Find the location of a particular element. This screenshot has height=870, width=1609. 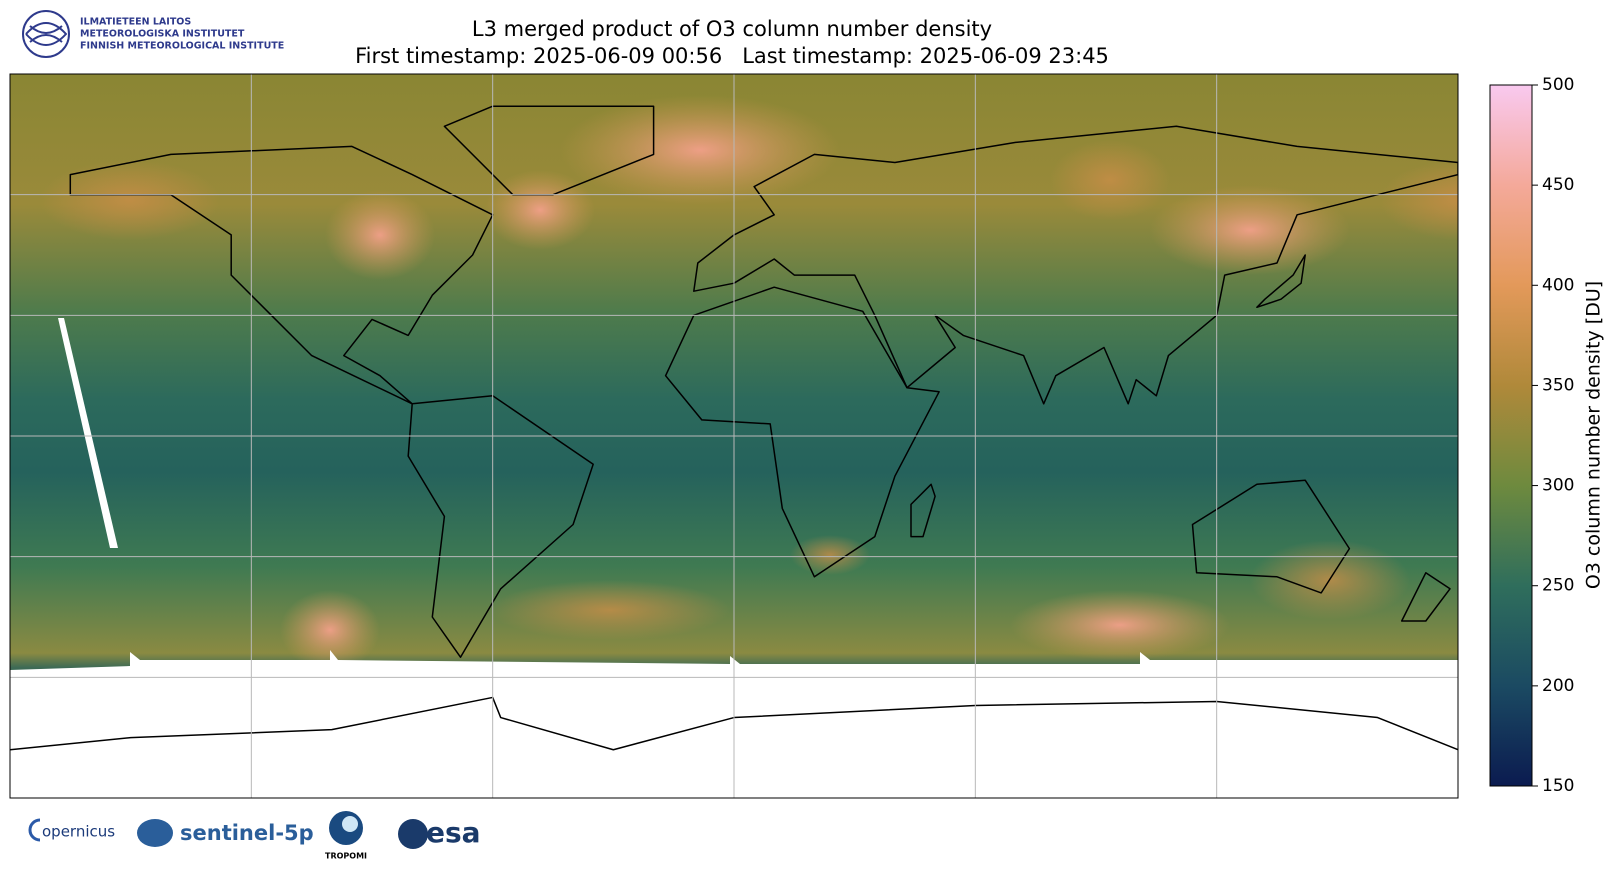

colorbar-tick-label: 400 is located at coordinates (1558, 285).